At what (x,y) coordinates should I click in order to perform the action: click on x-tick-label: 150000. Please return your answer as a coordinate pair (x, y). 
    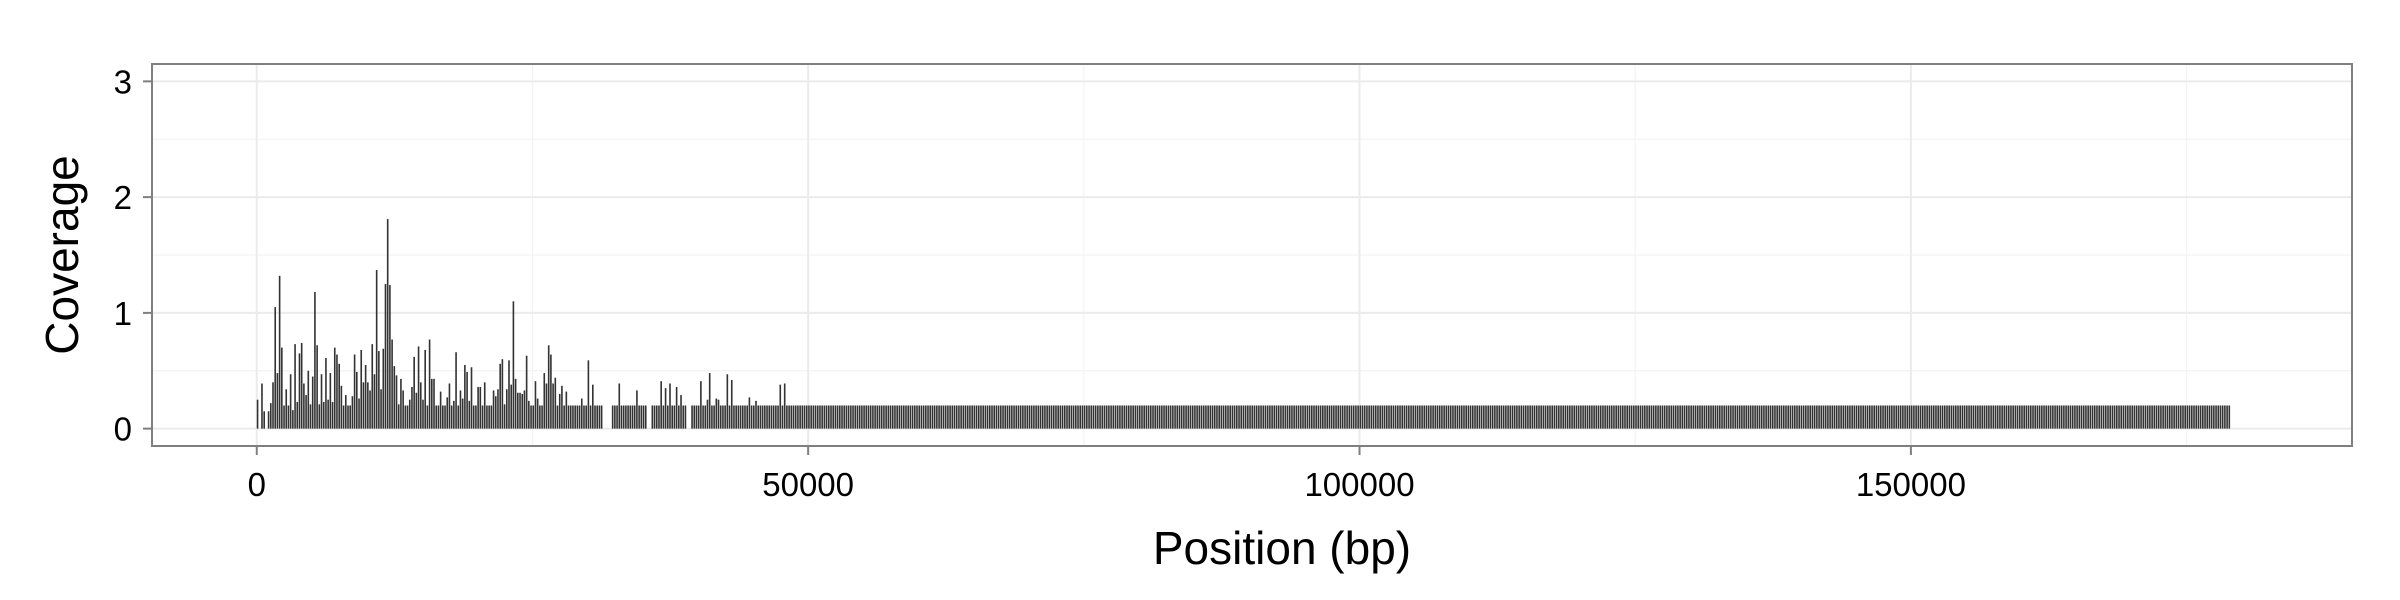
    Looking at the image, I should click on (1911, 484).